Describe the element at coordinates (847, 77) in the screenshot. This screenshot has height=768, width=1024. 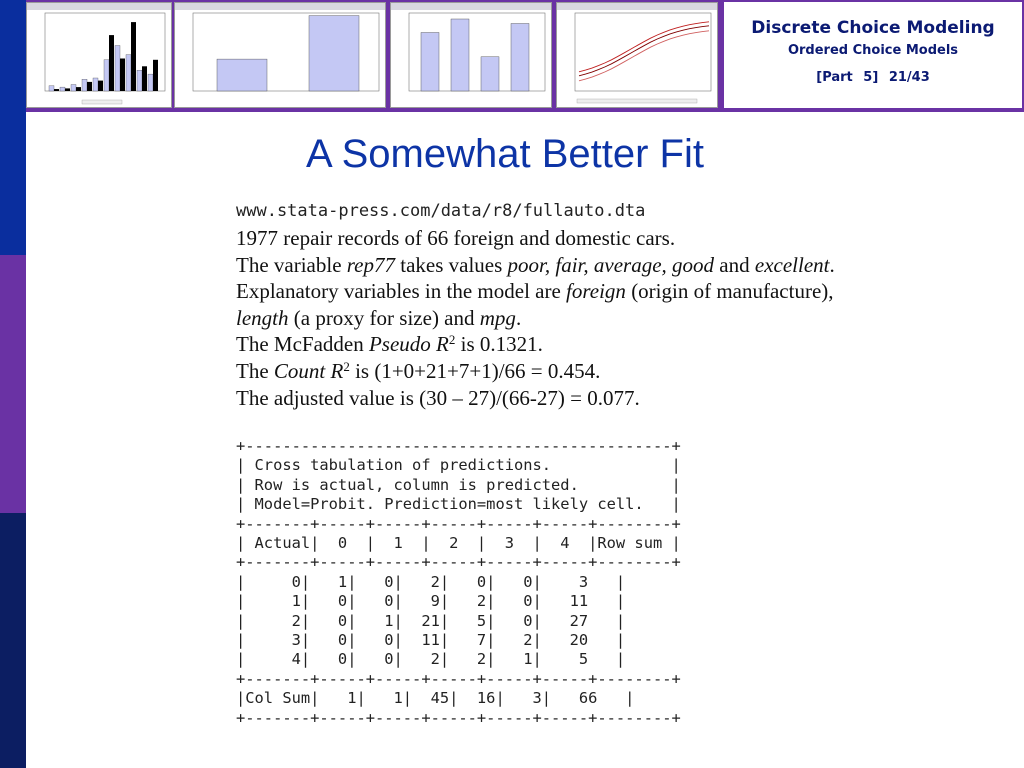
I see `part-label: [Part 5]` at that location.